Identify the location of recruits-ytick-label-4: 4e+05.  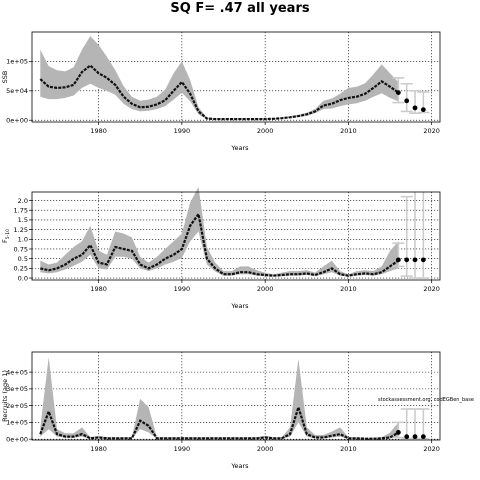
(17, 372).